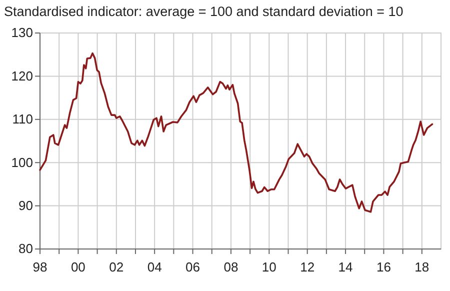 Image resolution: width=450 pixels, height=291 pixels. I want to click on y-tick-label: 80, so click(25, 248).